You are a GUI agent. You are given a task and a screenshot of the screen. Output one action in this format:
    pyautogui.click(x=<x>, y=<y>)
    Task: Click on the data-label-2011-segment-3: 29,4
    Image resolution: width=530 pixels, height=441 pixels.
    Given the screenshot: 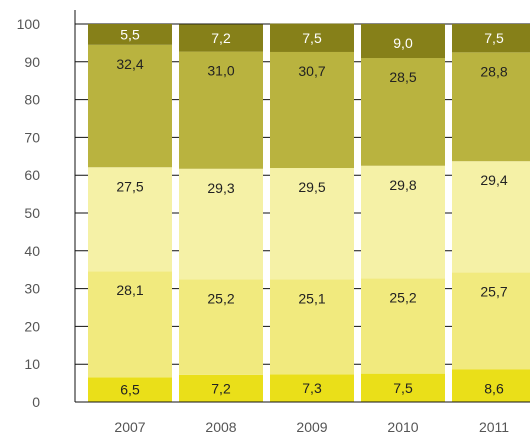 What is the action you would take?
    pyautogui.click(x=493, y=180)
    